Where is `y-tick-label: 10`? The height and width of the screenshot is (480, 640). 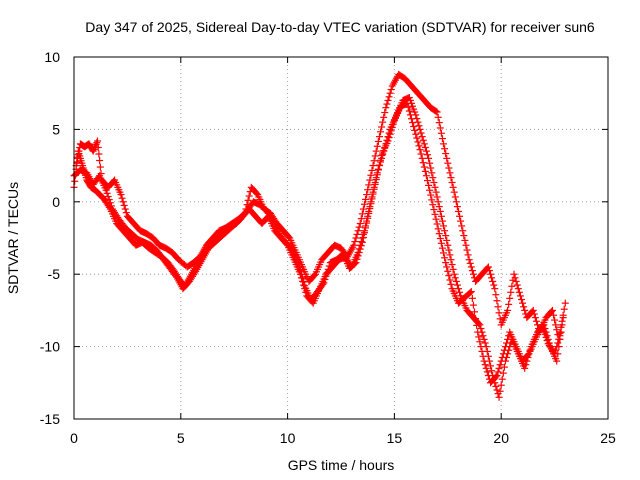 y-tick-label: 10 is located at coordinates (52, 57).